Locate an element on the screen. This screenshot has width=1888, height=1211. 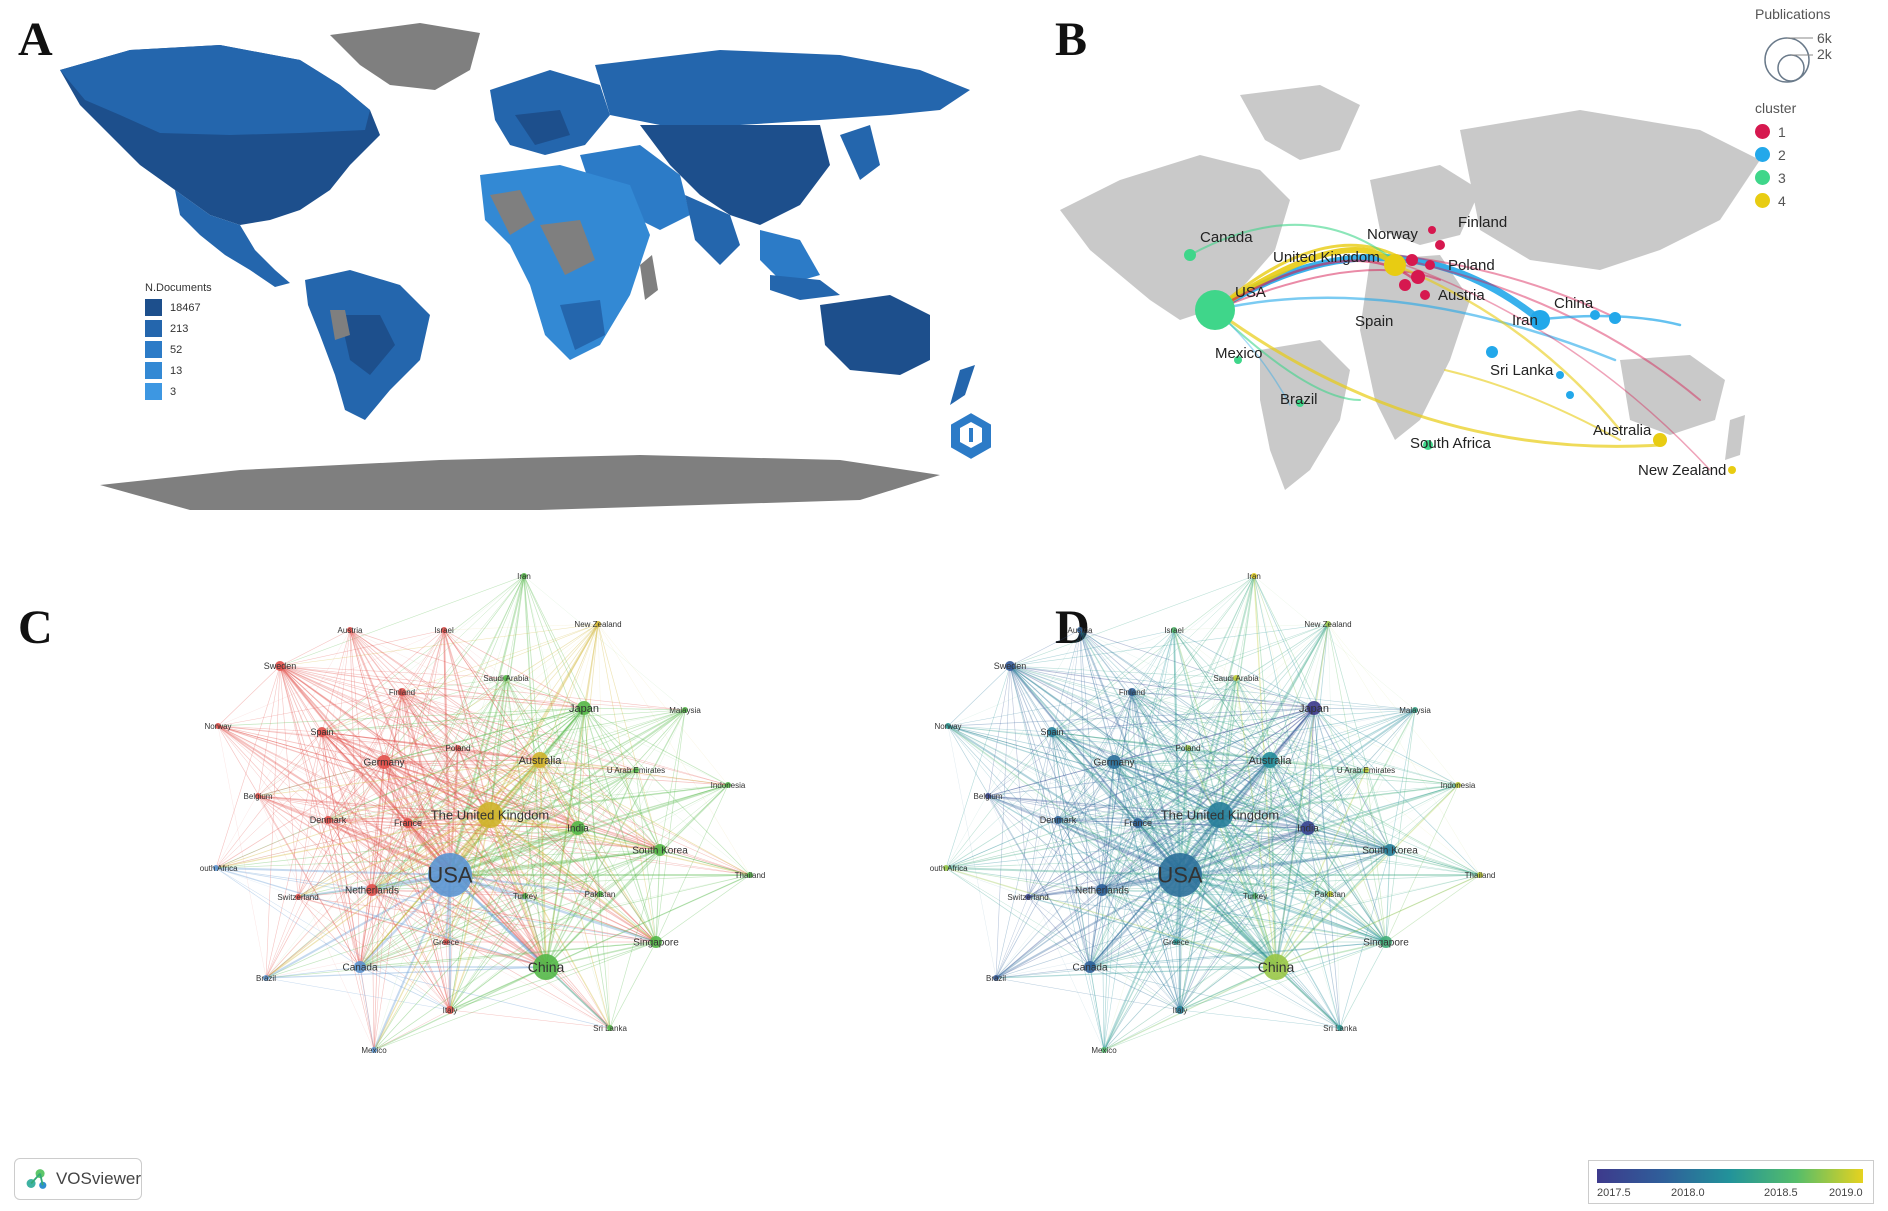
network-node-label: New Zealand is located at coordinates (597, 624).